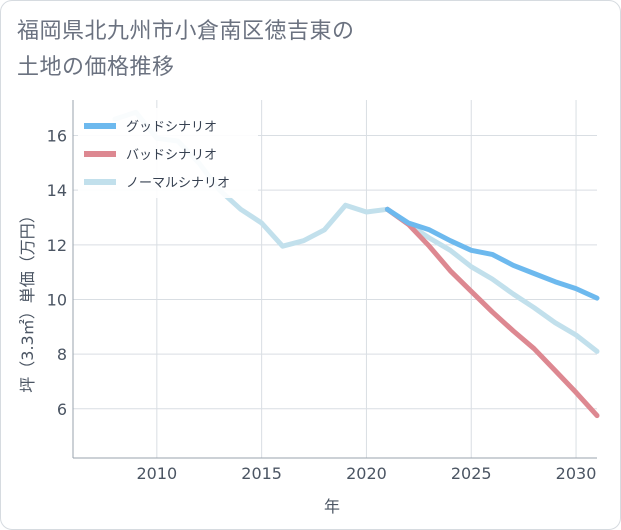  What do you see at coordinates (332, 506) in the screenshot?
I see `x-axis-label: 年` at bounding box center [332, 506].